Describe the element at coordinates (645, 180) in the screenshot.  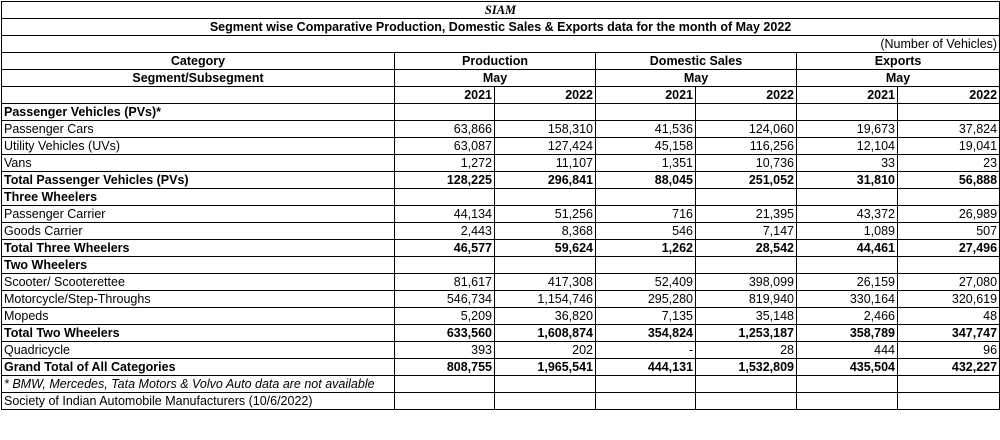
I see `value-cell: 88,045` at that location.